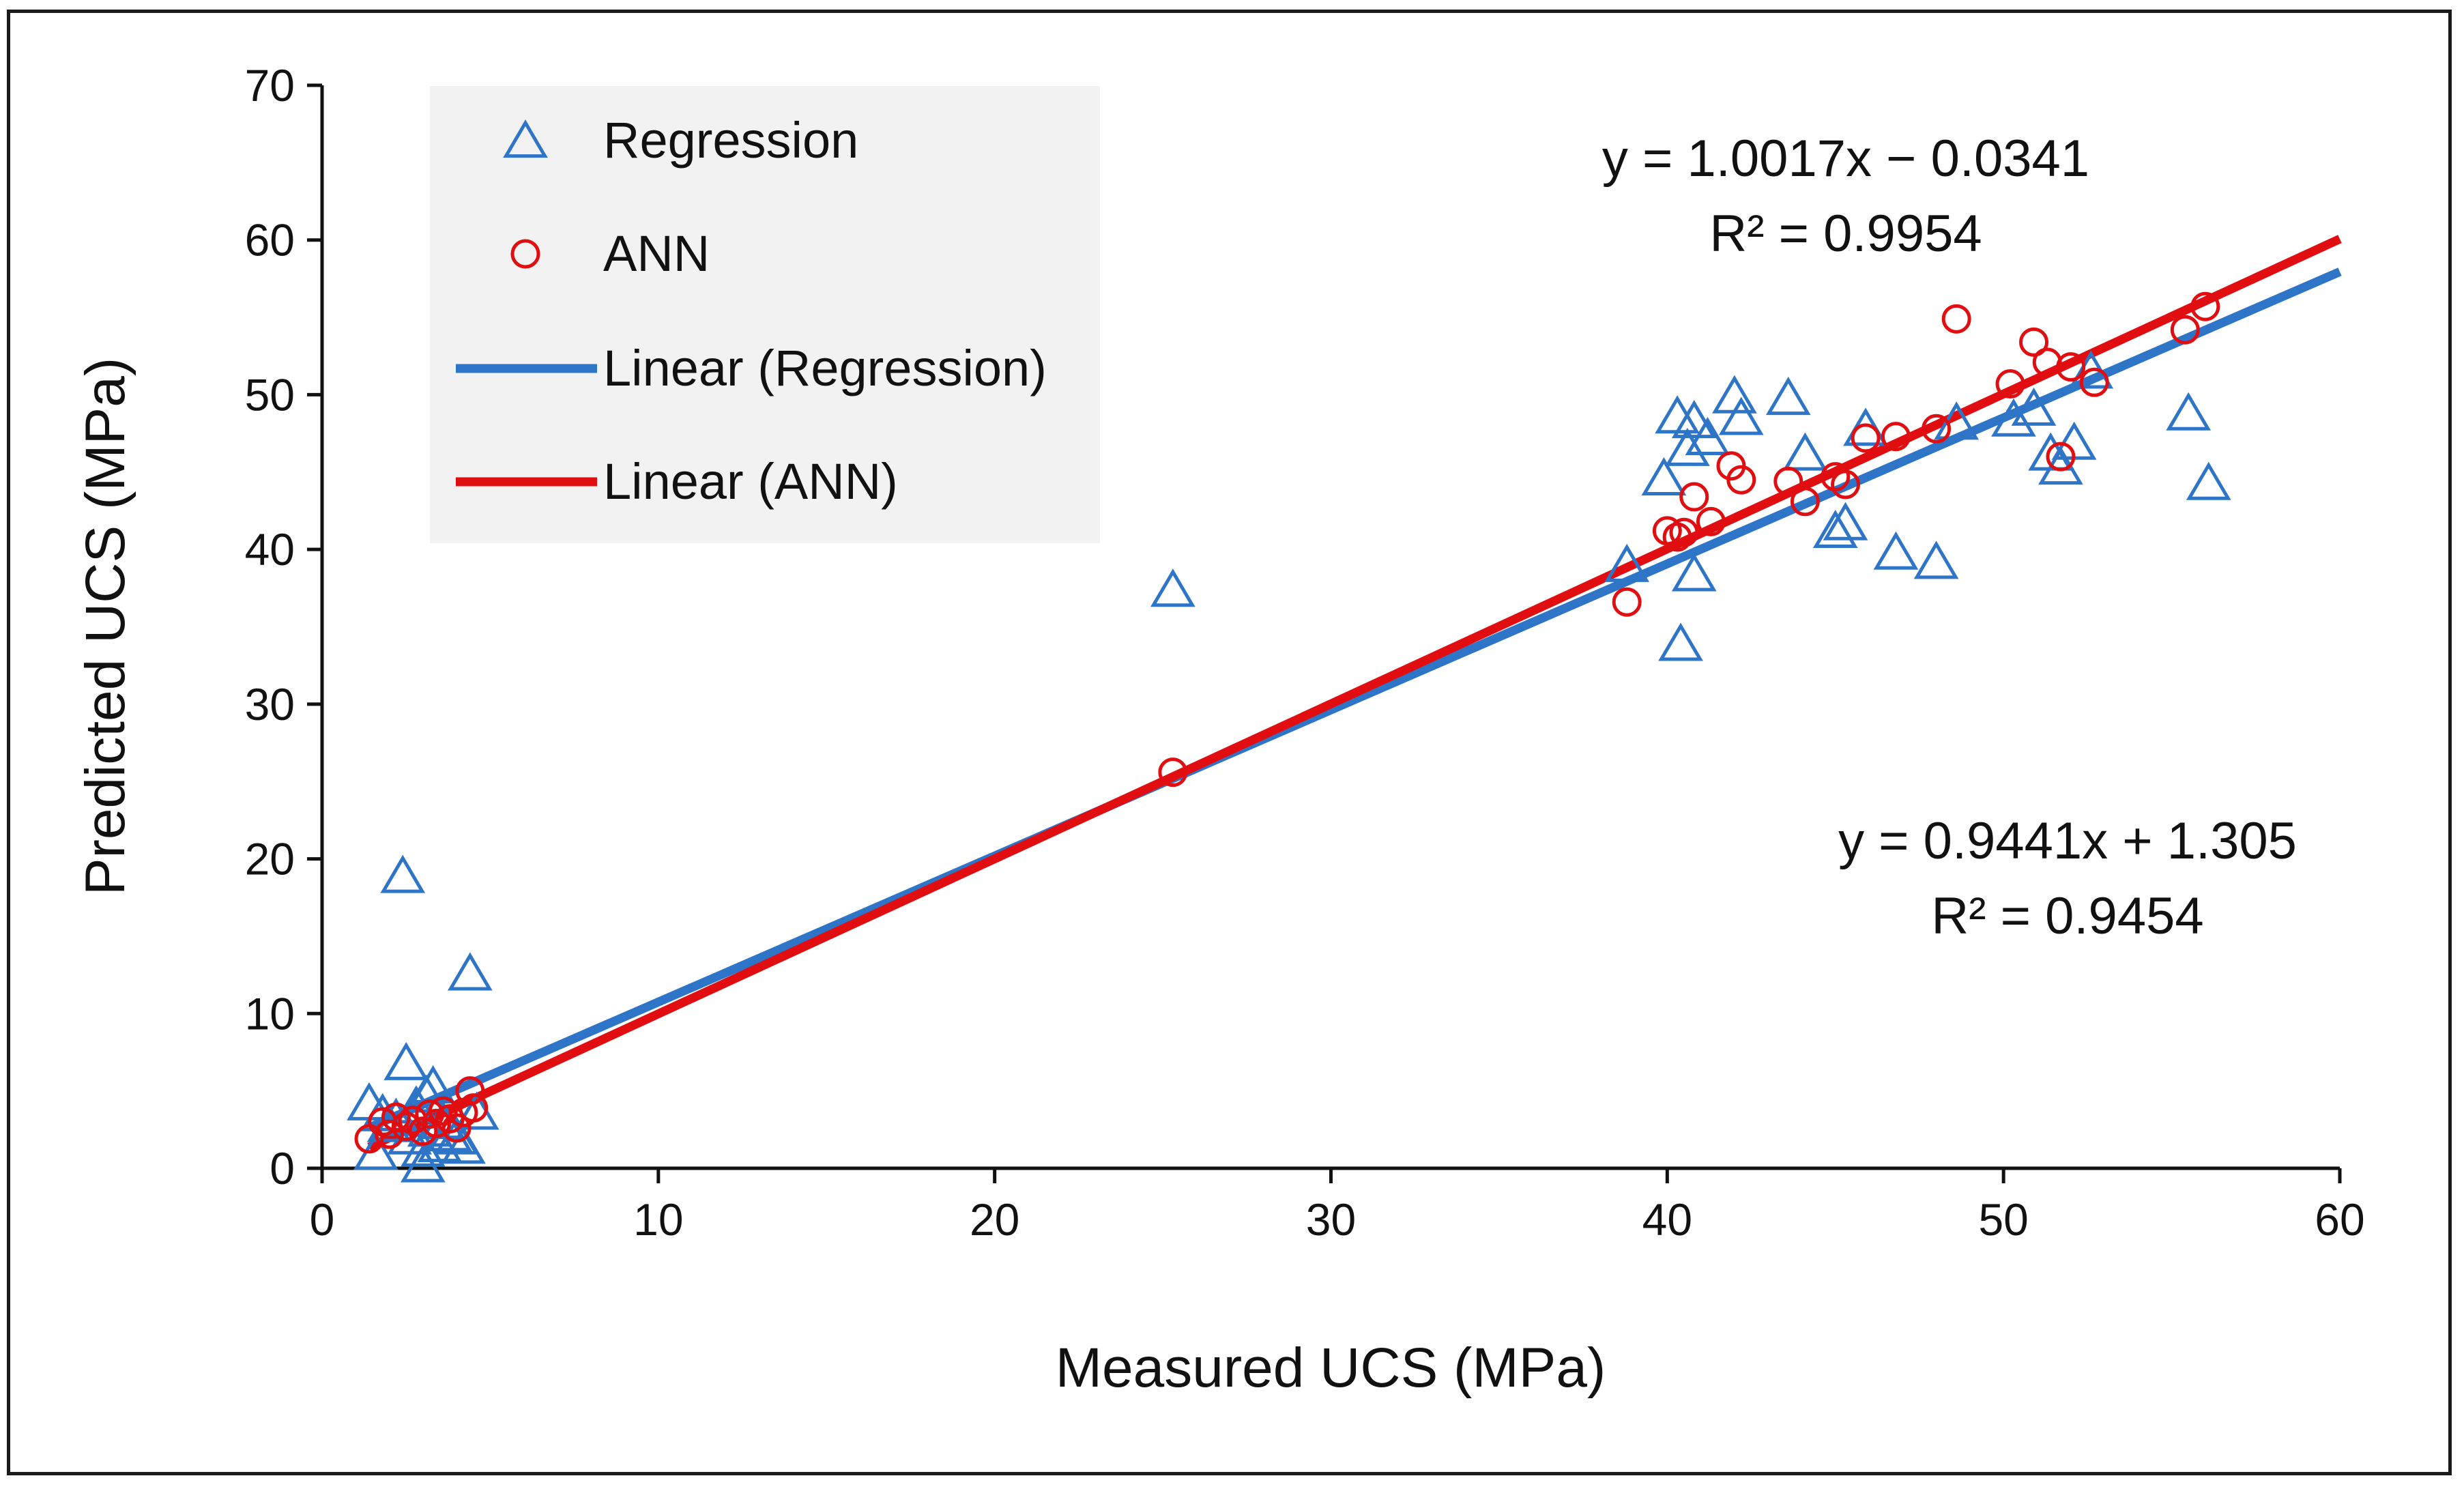 Image resolution: width=2464 pixels, height=1489 pixels. Describe the element at coordinates (994, 1219) in the screenshot. I see `x-tick-label: 20` at that location.